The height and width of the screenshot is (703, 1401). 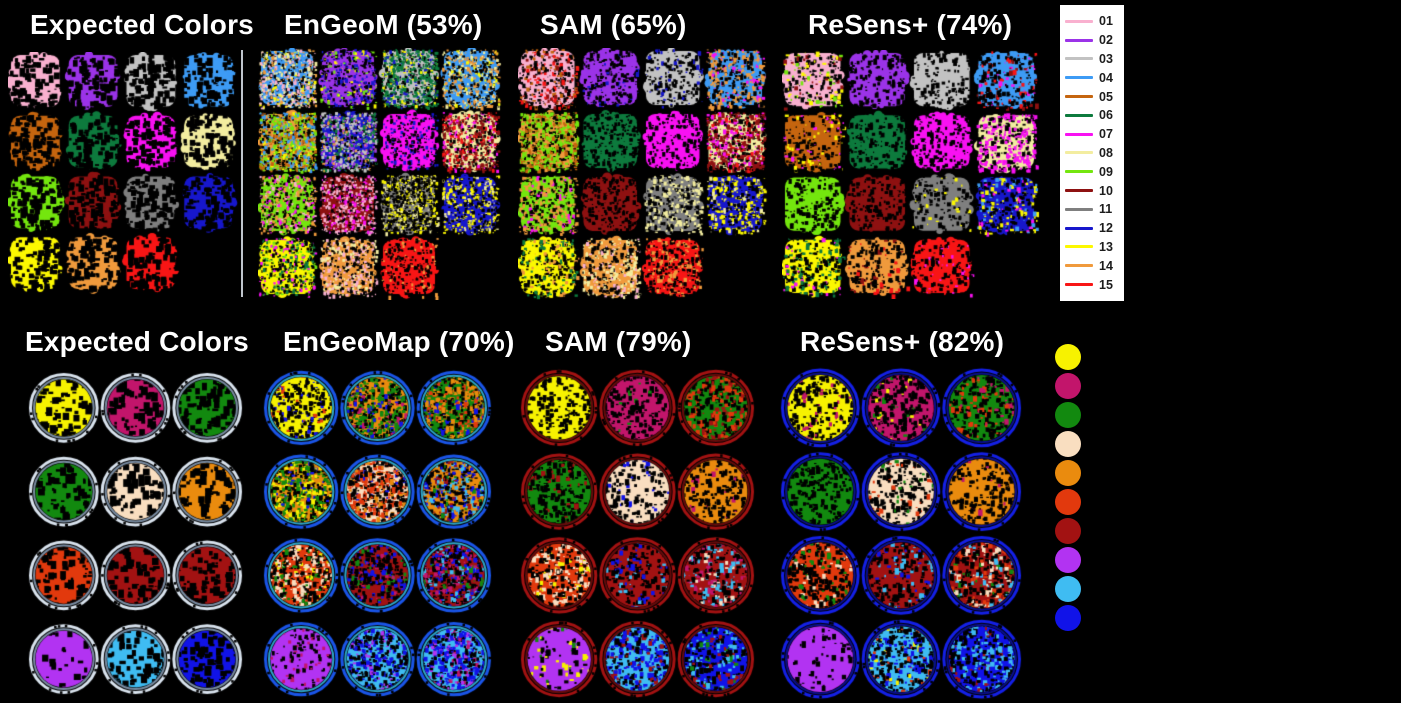 I want to click on legend-item: 06, so click(x=1094, y=115).